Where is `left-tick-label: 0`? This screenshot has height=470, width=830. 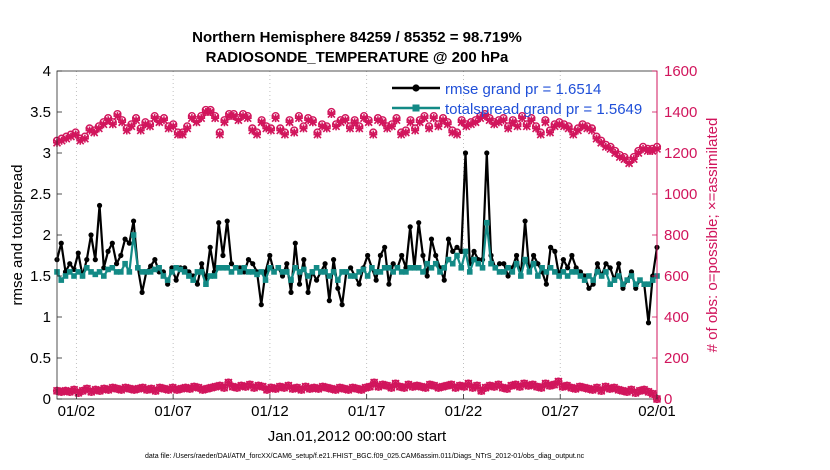
left-tick-label: 0 is located at coordinates (47, 399).